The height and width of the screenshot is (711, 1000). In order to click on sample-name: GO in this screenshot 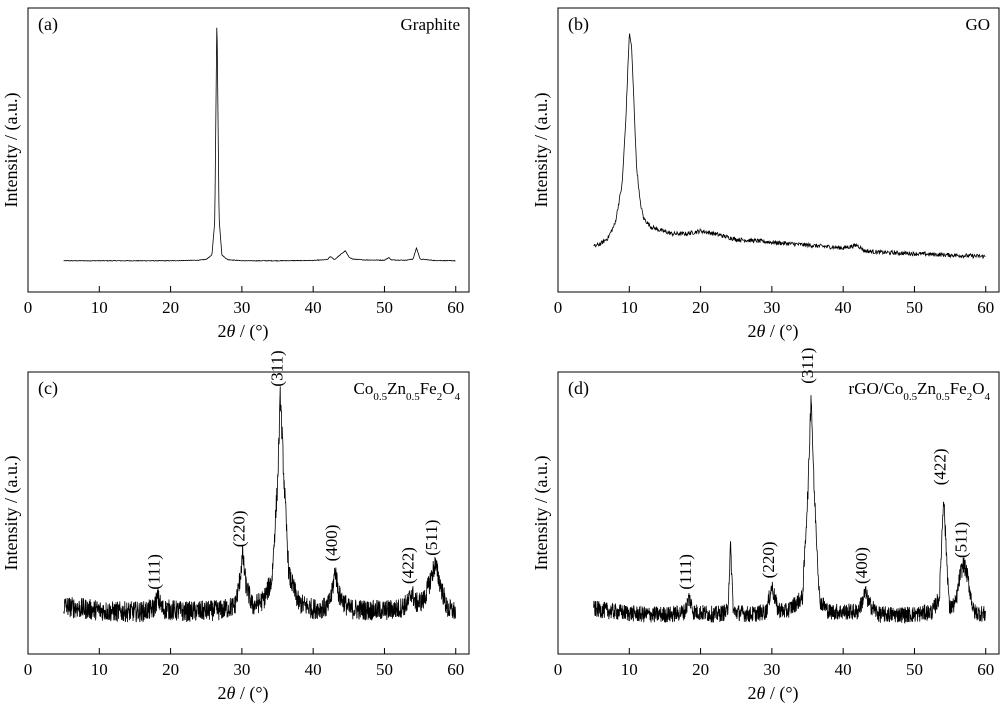, I will do `click(977, 24)`.